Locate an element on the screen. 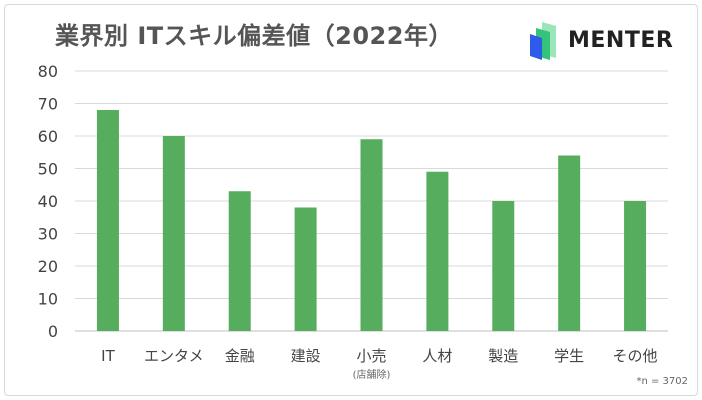 The width and height of the screenshot is (702, 400). x-category-note: (店舗除) is located at coordinates (372, 374).